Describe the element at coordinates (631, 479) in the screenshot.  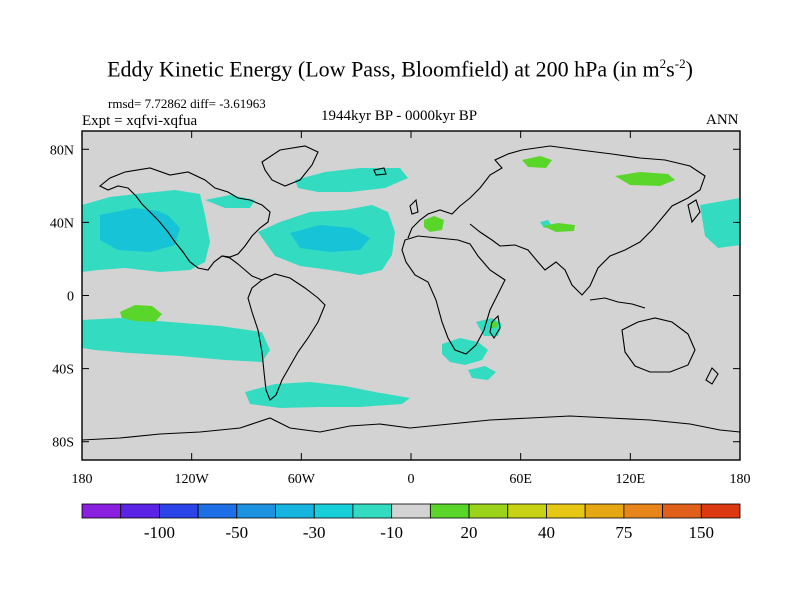
I see `x-tick-label: 120E` at that location.